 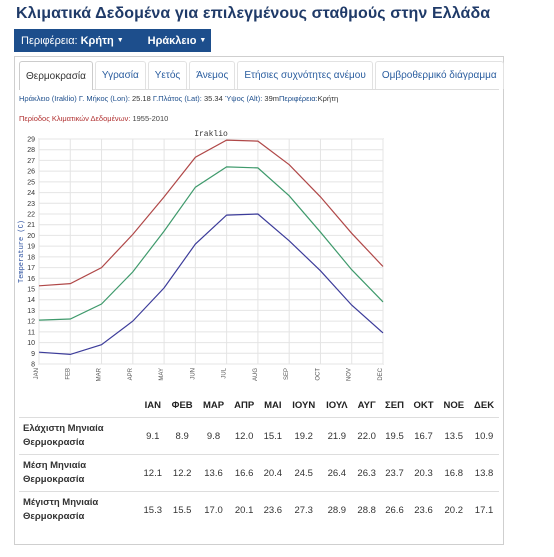 I want to click on region-value: Κρήτη, so click(x=97, y=40).